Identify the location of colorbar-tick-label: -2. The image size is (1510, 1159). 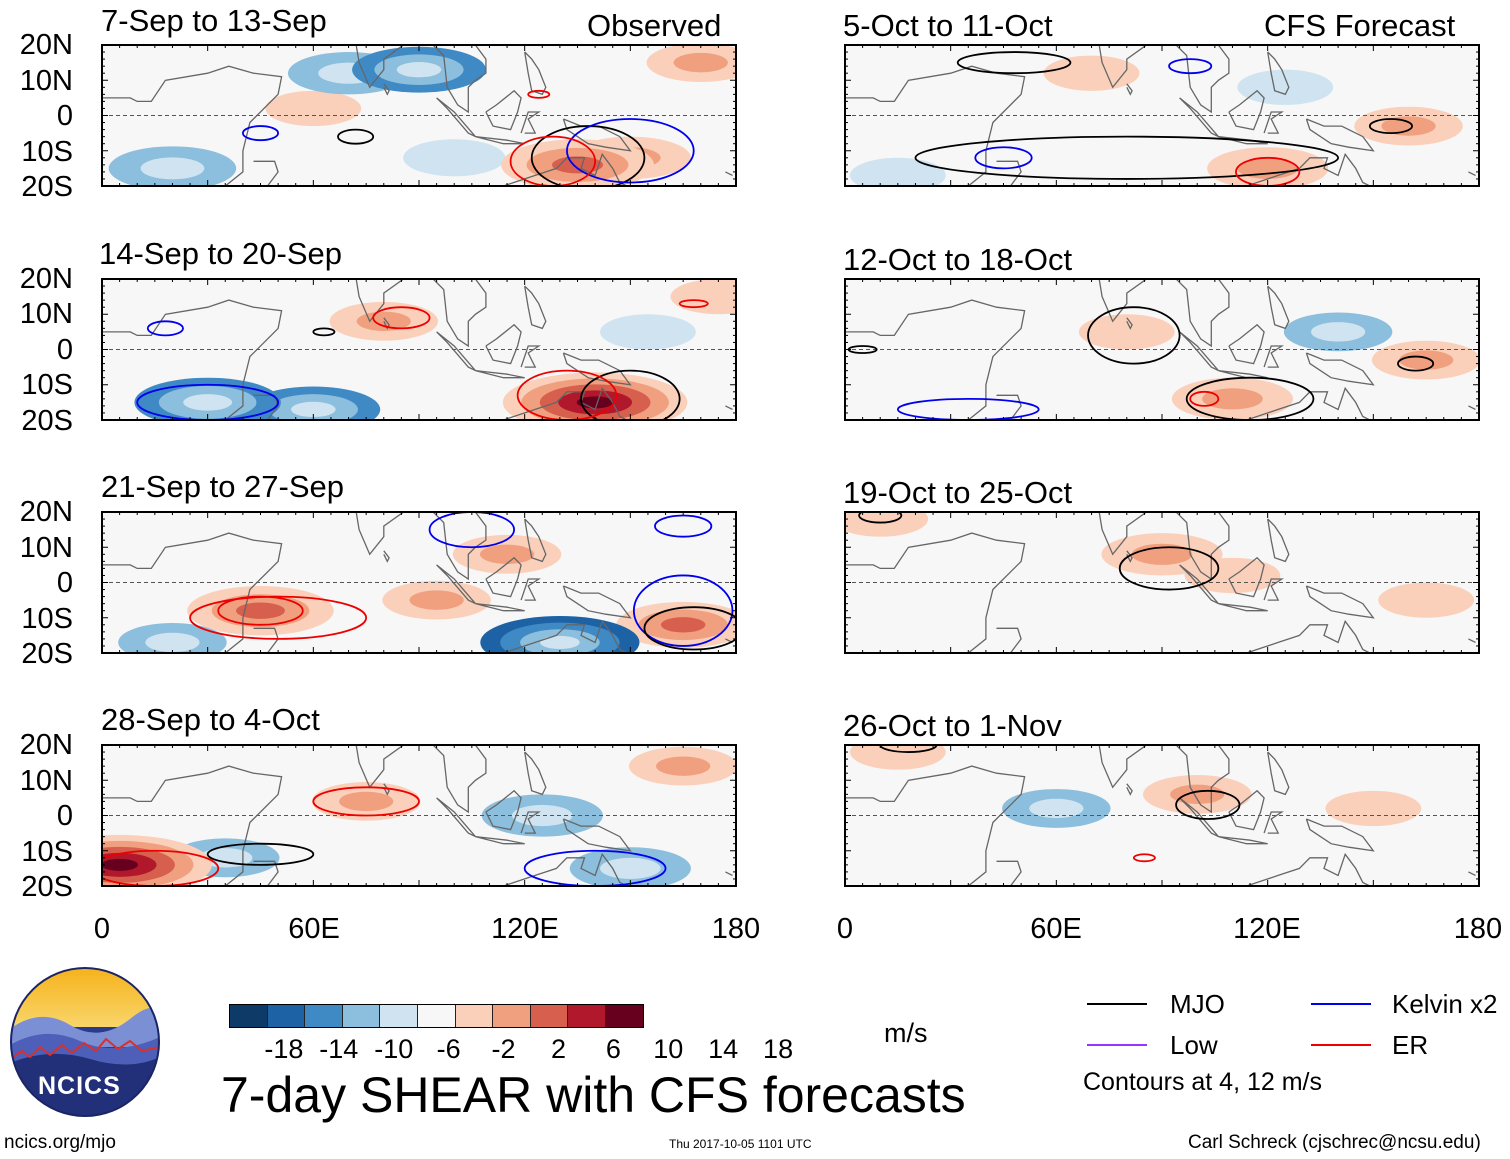
(503, 1049).